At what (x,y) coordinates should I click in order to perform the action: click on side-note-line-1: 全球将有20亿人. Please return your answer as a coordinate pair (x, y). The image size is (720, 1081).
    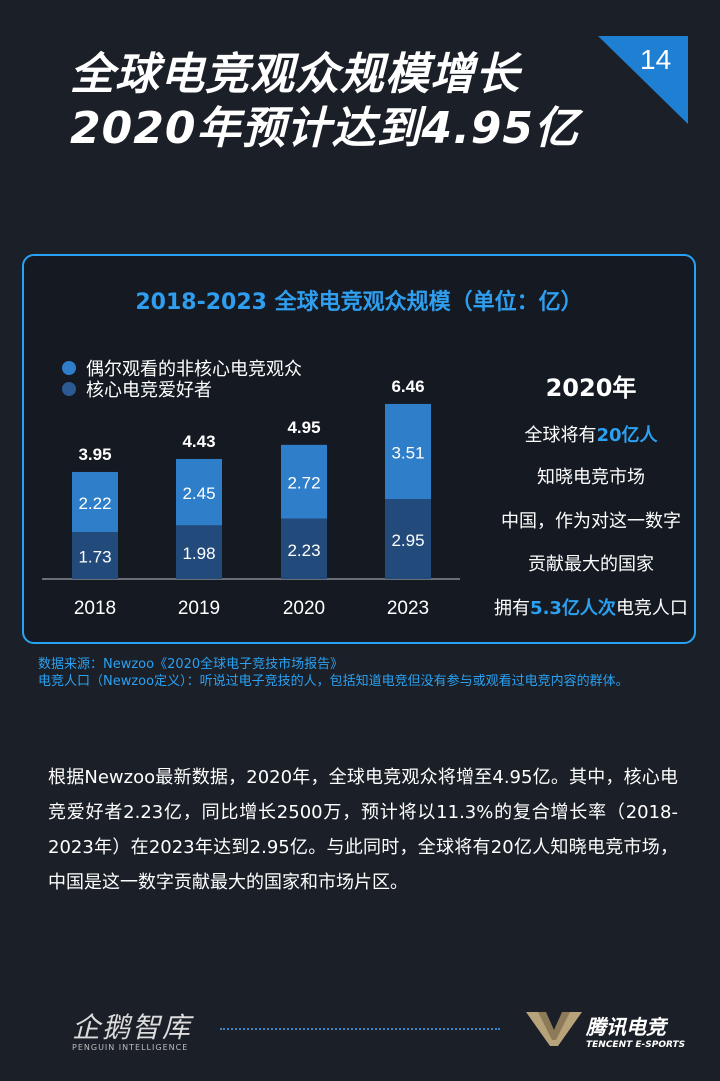
    Looking at the image, I should click on (591, 434).